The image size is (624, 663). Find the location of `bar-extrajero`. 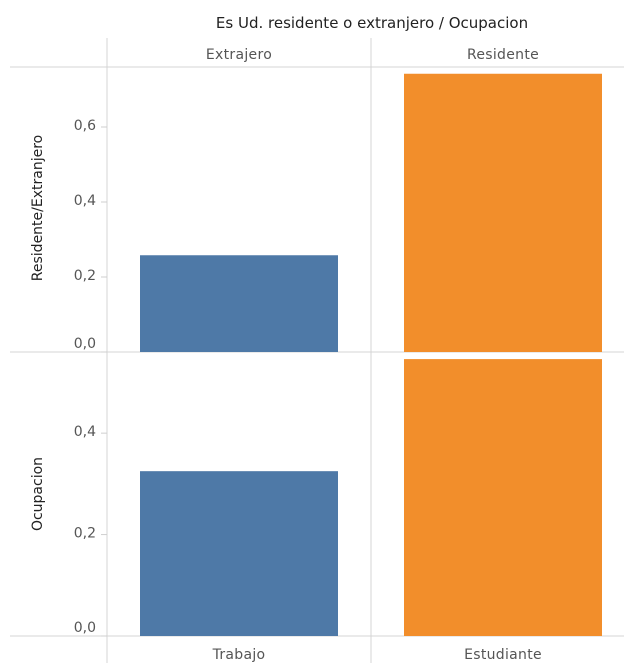

bar-extrajero is located at coordinates (239, 303).